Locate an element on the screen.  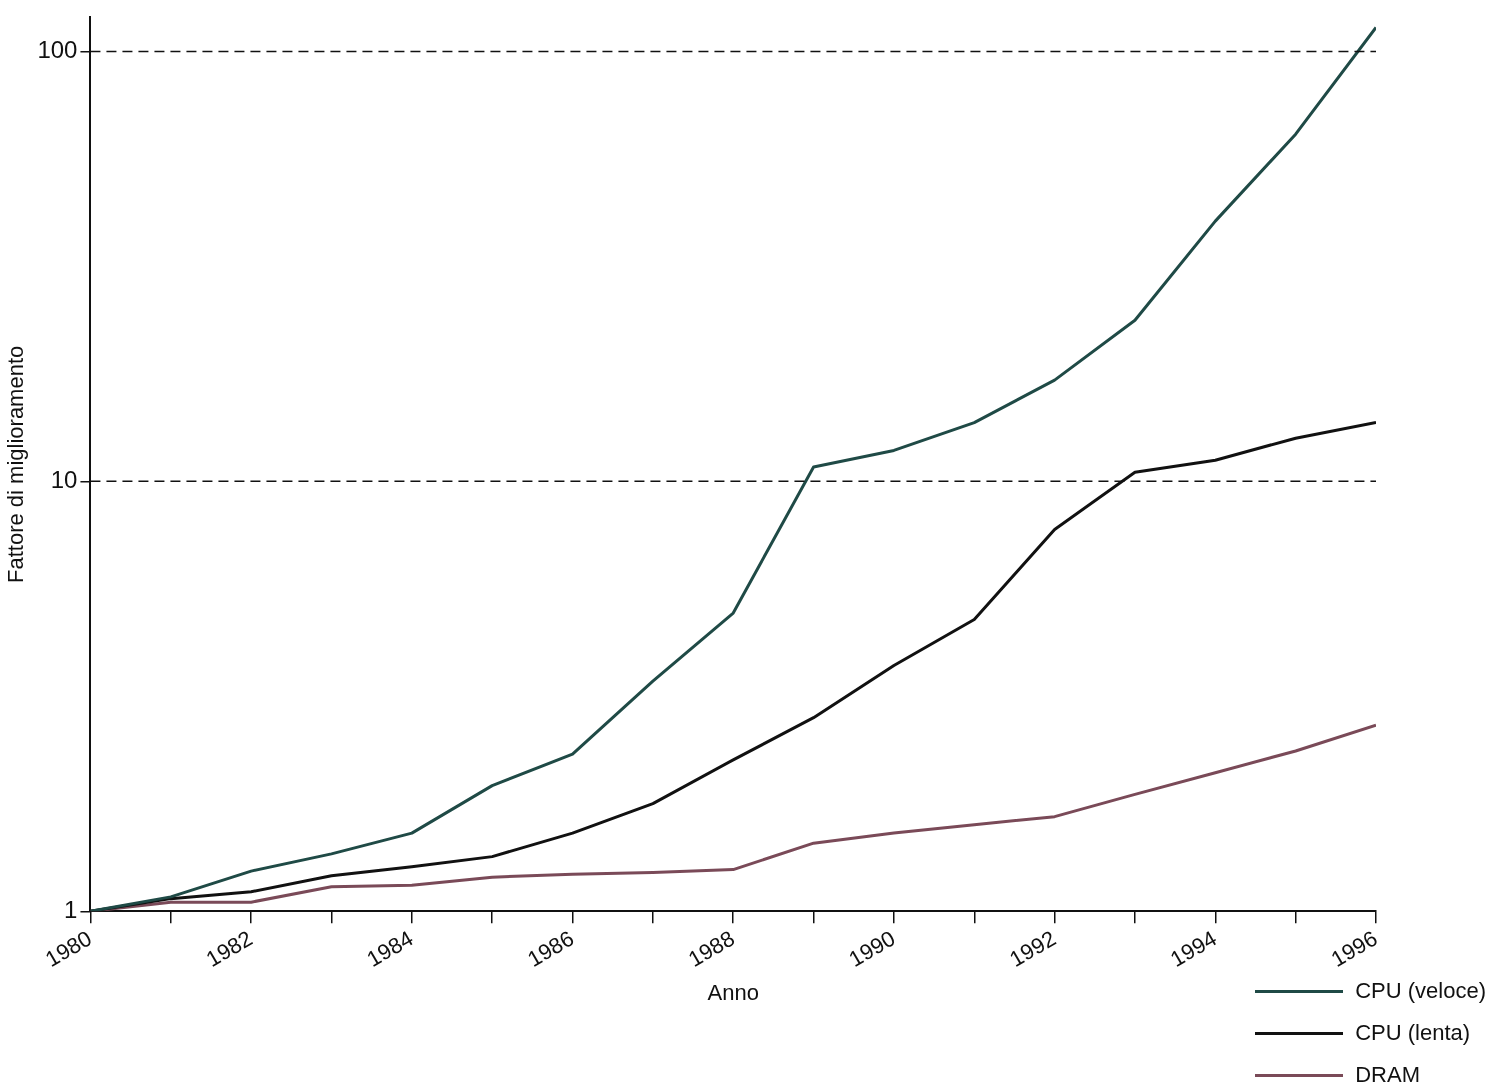
x-tick-label: 1994 is located at coordinates (1193, 948).